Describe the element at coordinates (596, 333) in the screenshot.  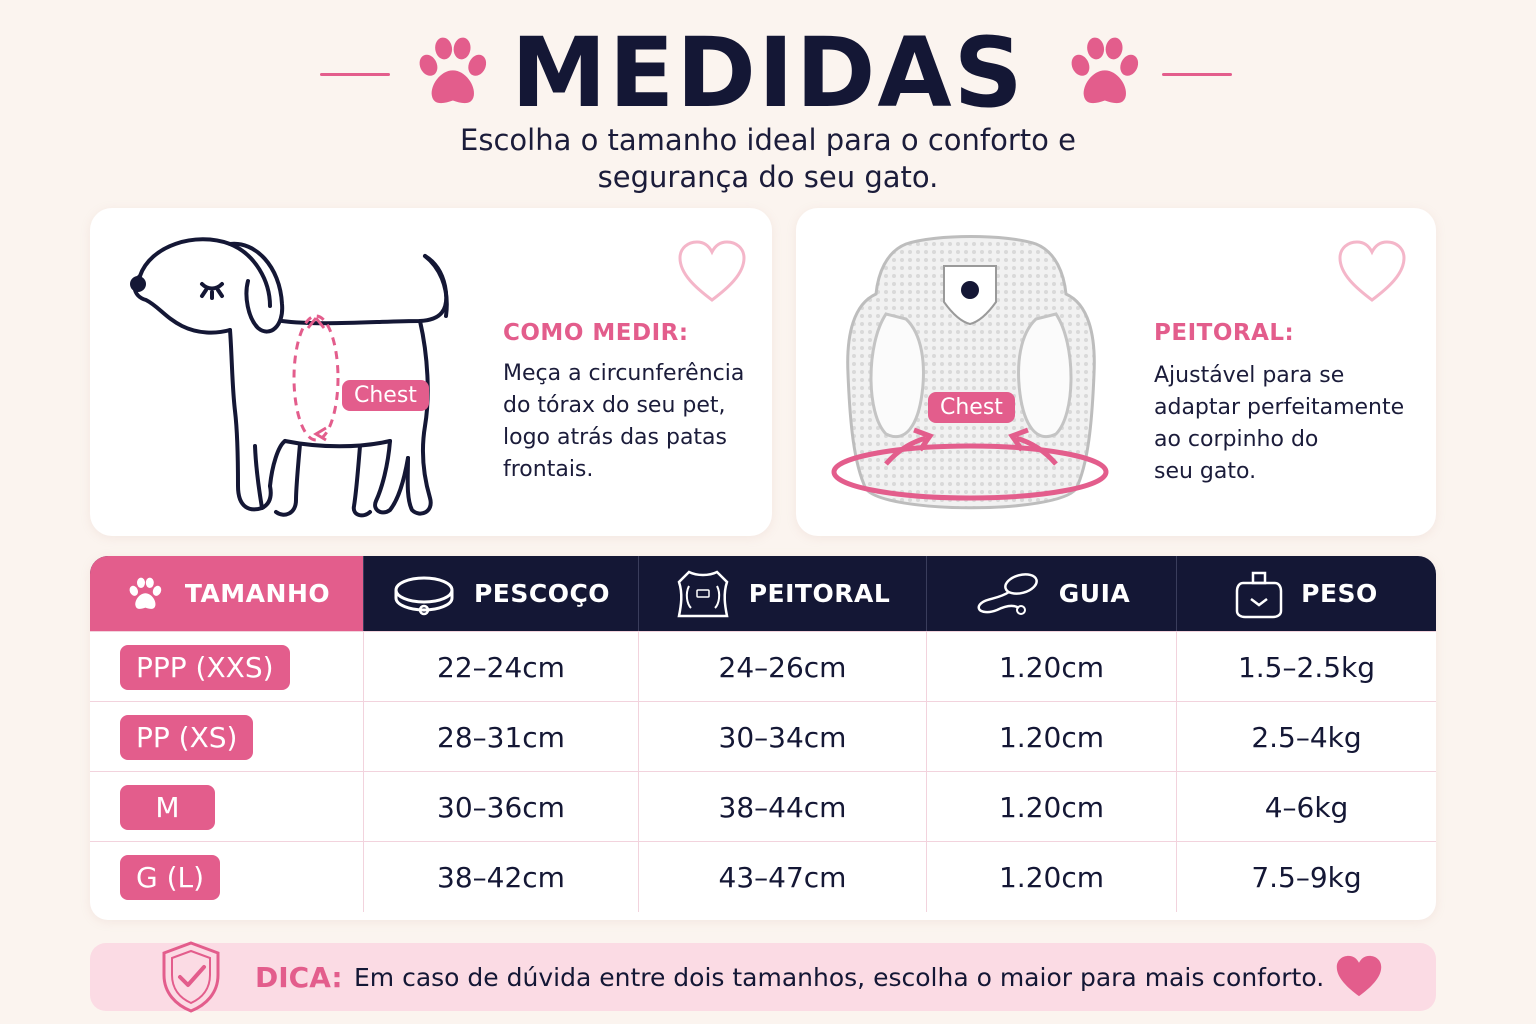
I see `how-to-measure-heading: COMO MEDIR:` at that location.